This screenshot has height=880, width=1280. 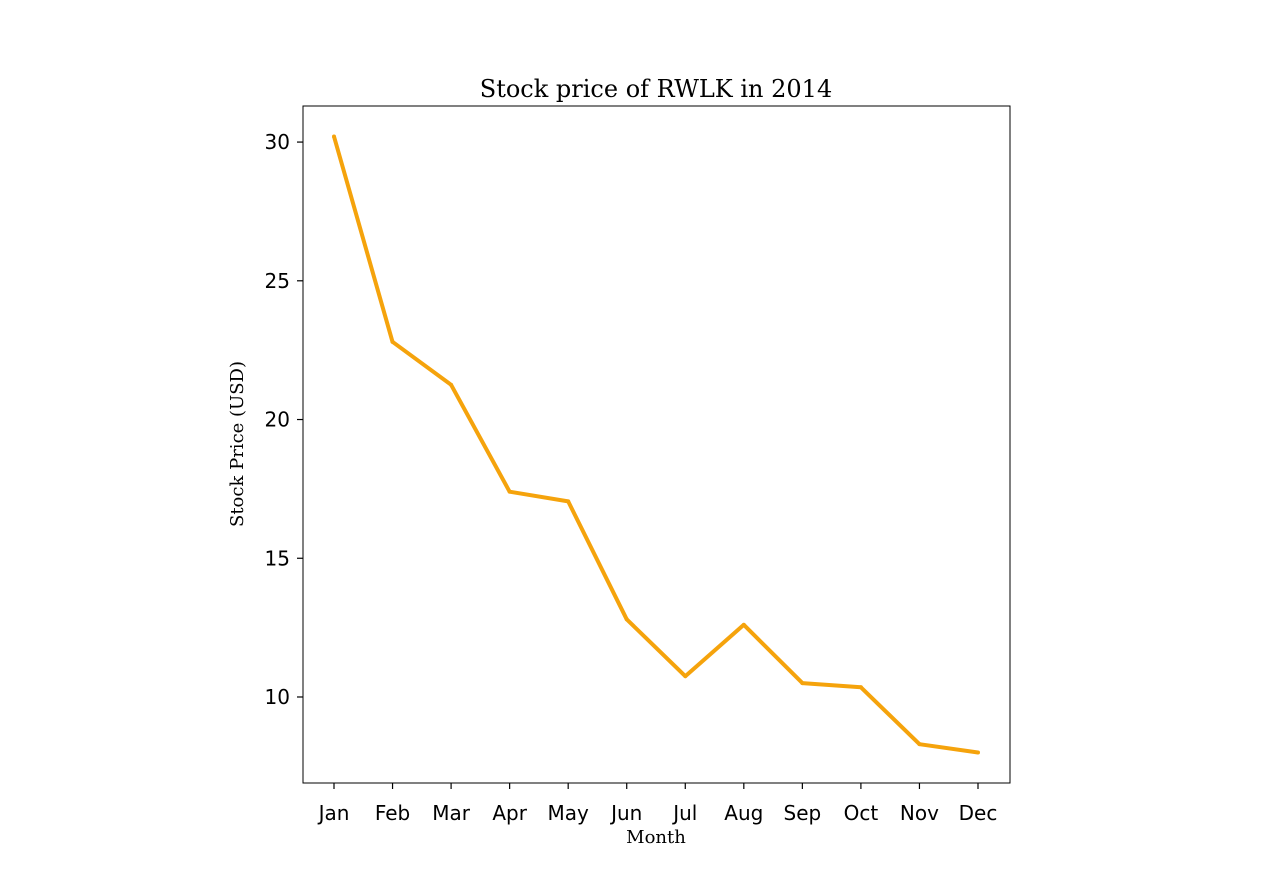 I want to click on y-tick-label: 10, so click(x=277, y=697).